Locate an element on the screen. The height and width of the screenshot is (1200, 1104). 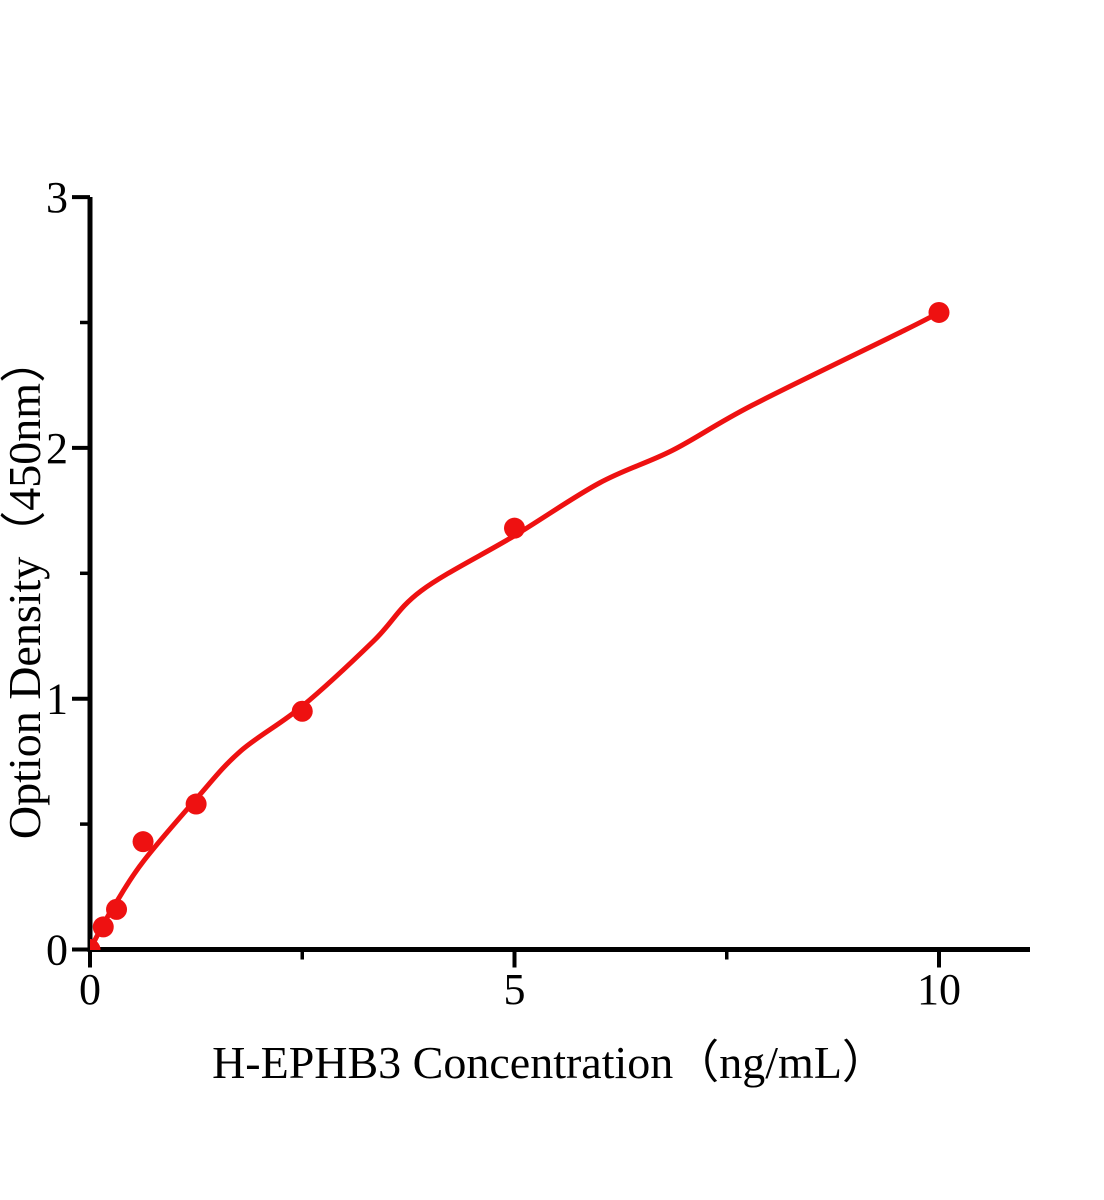
x-axis-title: H-EPHB3 Concentration（ng/mL） is located at coordinates (550, 1062).